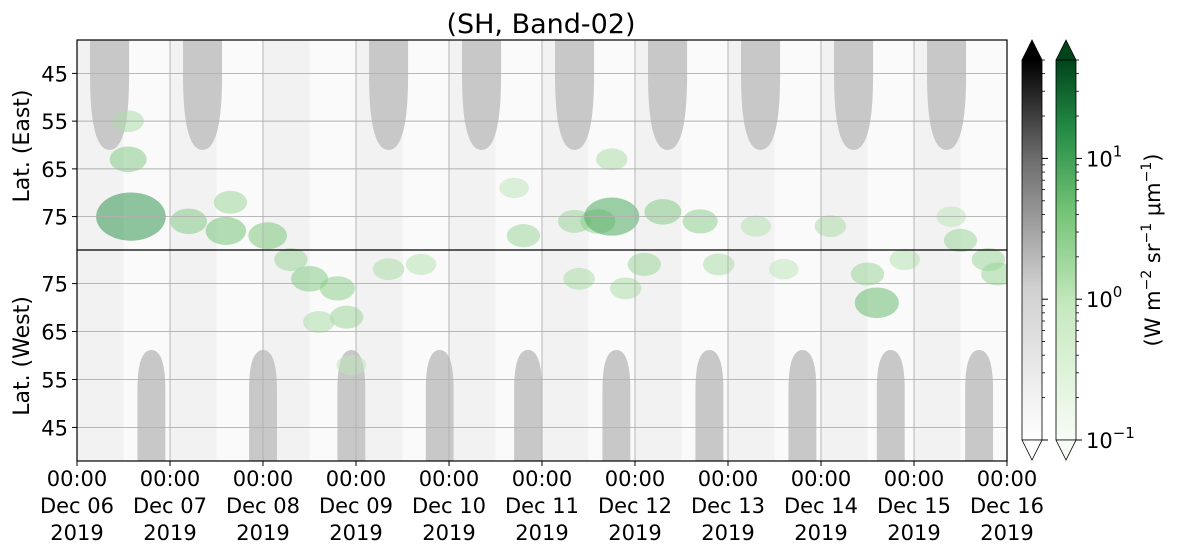  What do you see at coordinates (263, 506) in the screenshot?
I see `x-tick-label: Dec 08` at bounding box center [263, 506].